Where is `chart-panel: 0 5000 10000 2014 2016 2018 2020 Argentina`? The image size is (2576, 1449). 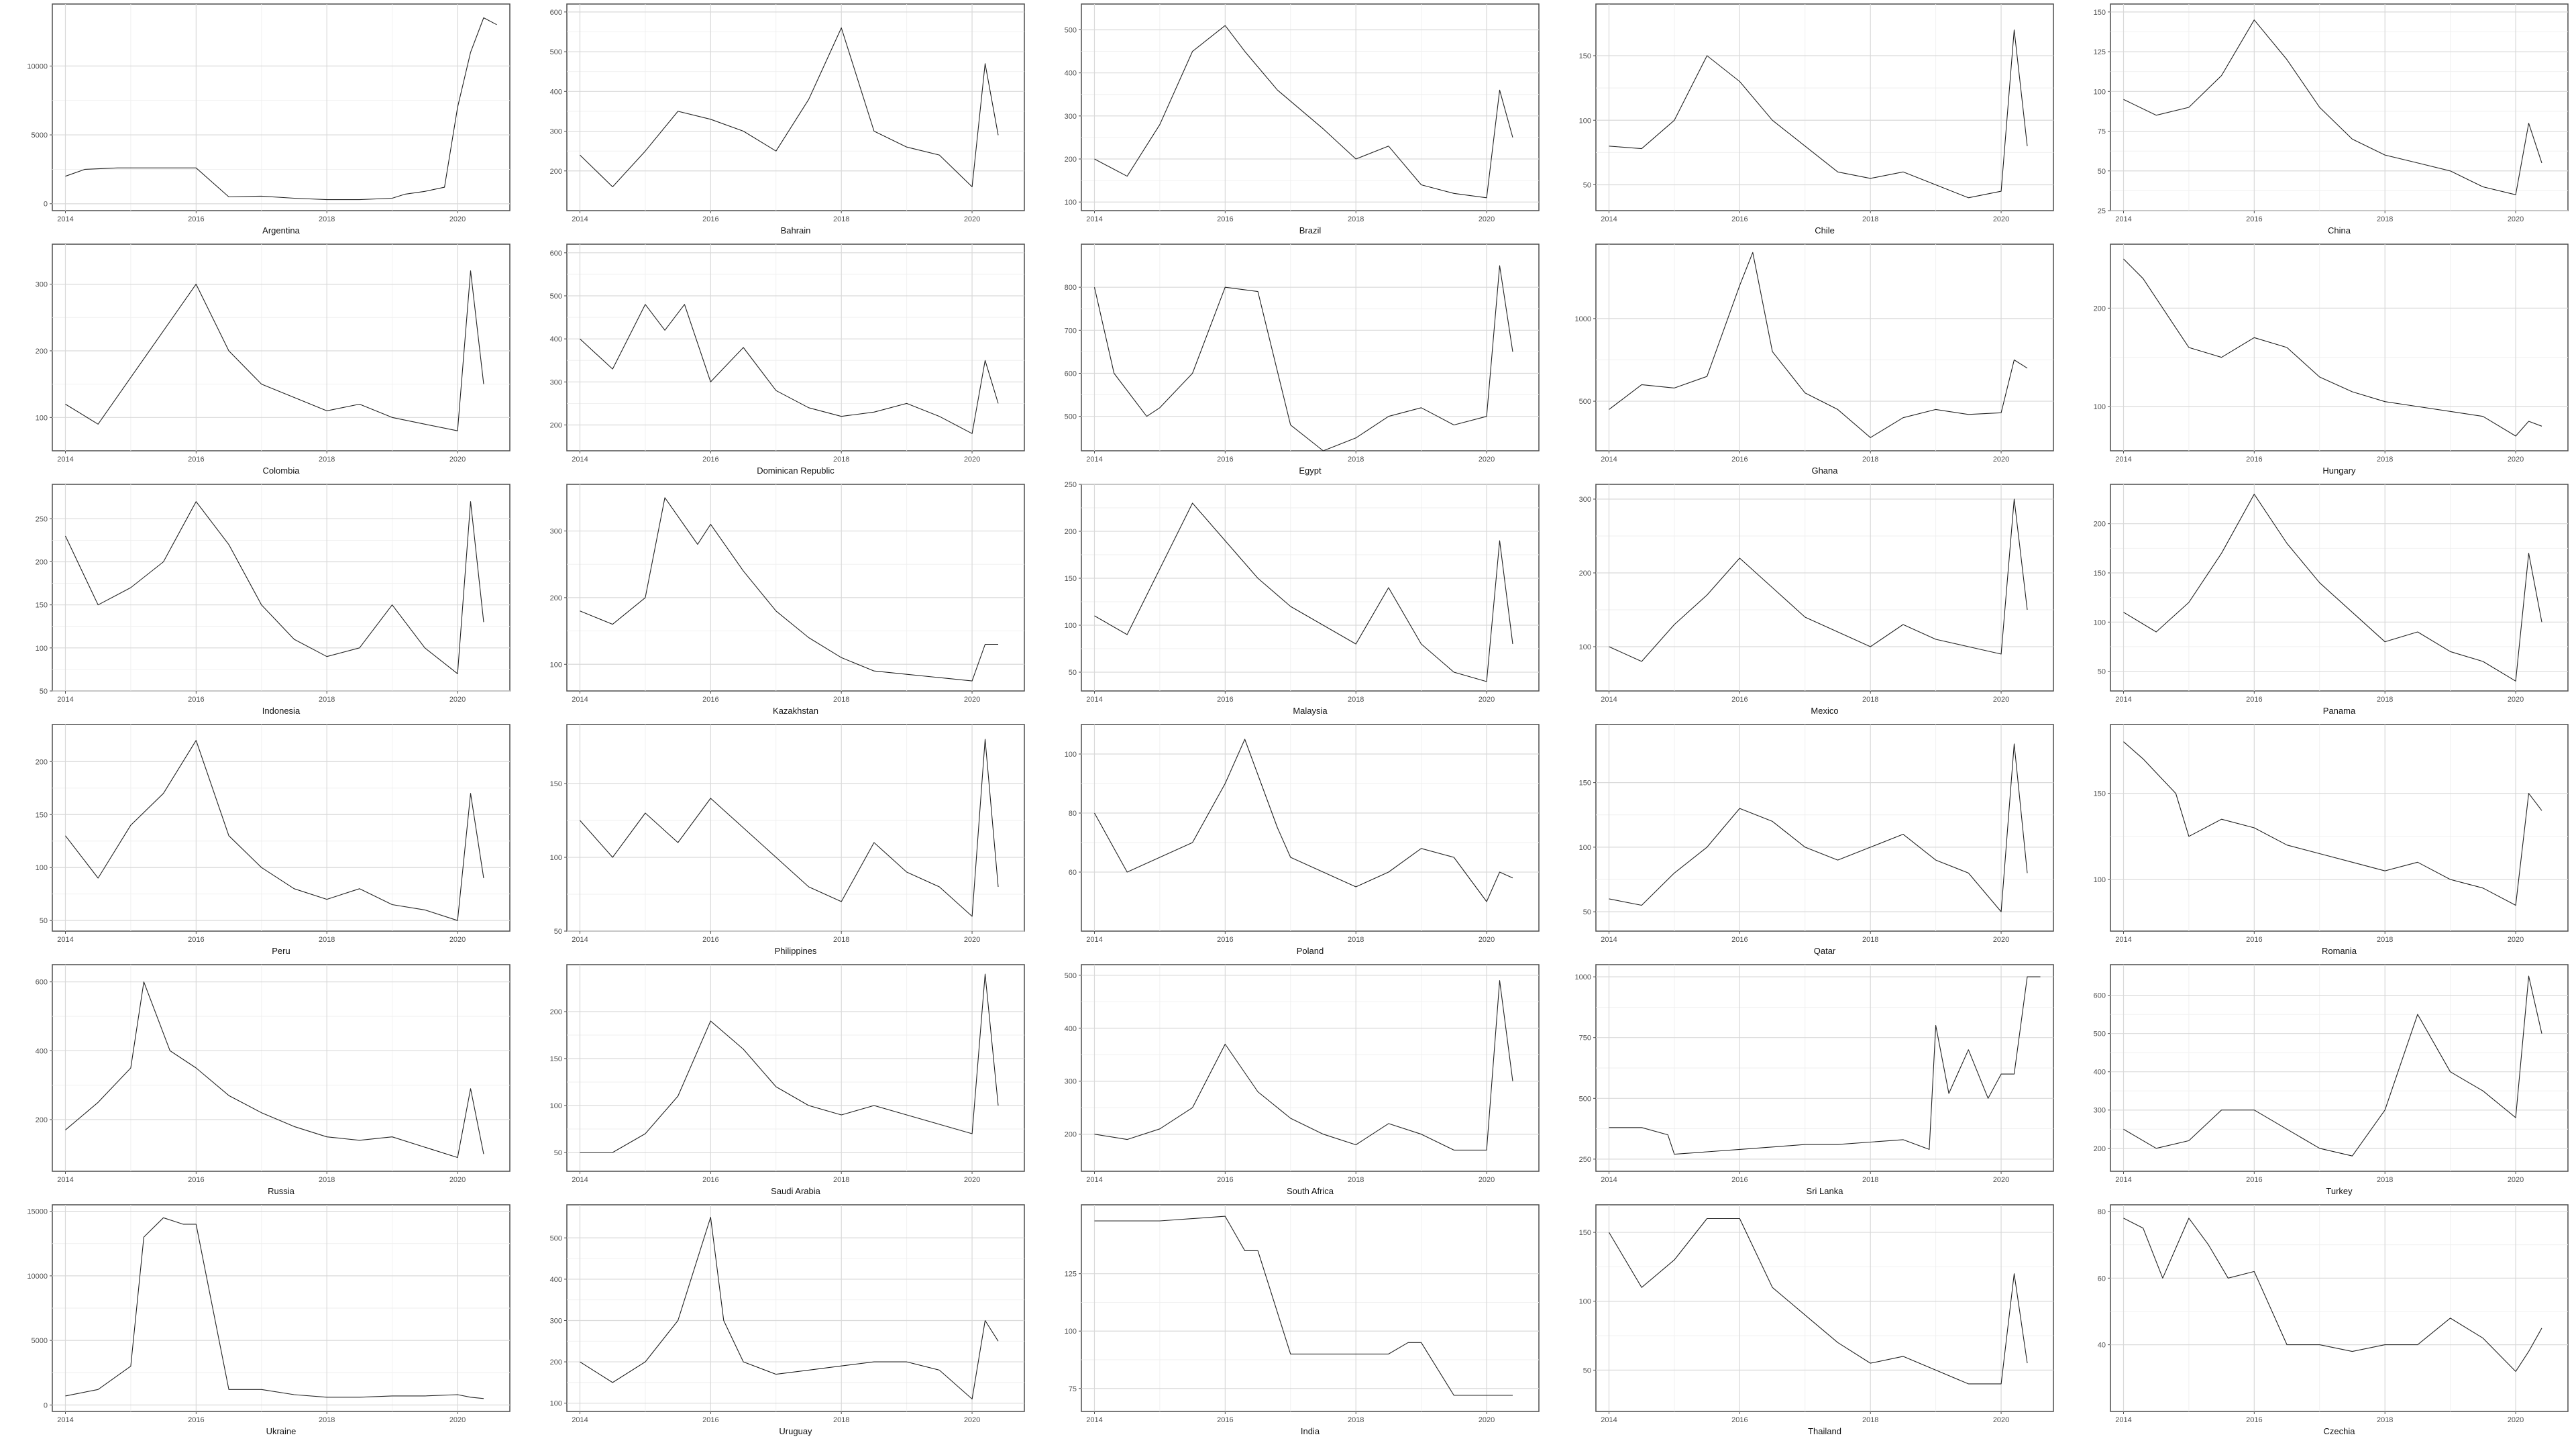 chart-panel: 0 5000 10000 2014 2016 2018 2020 Argentina is located at coordinates (260, 123).